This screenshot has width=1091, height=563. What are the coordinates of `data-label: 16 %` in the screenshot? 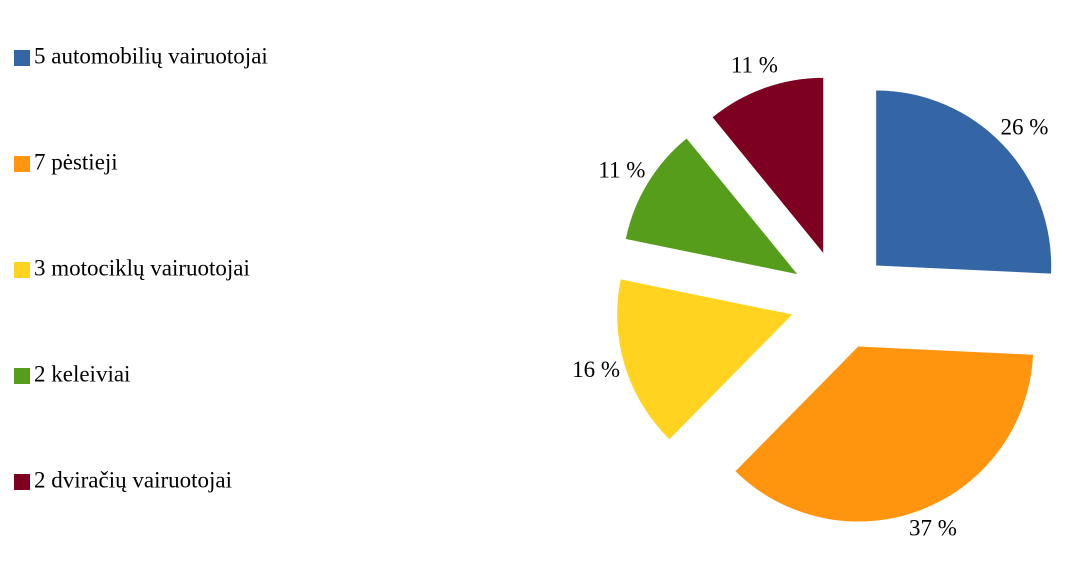 It's located at (596, 369).